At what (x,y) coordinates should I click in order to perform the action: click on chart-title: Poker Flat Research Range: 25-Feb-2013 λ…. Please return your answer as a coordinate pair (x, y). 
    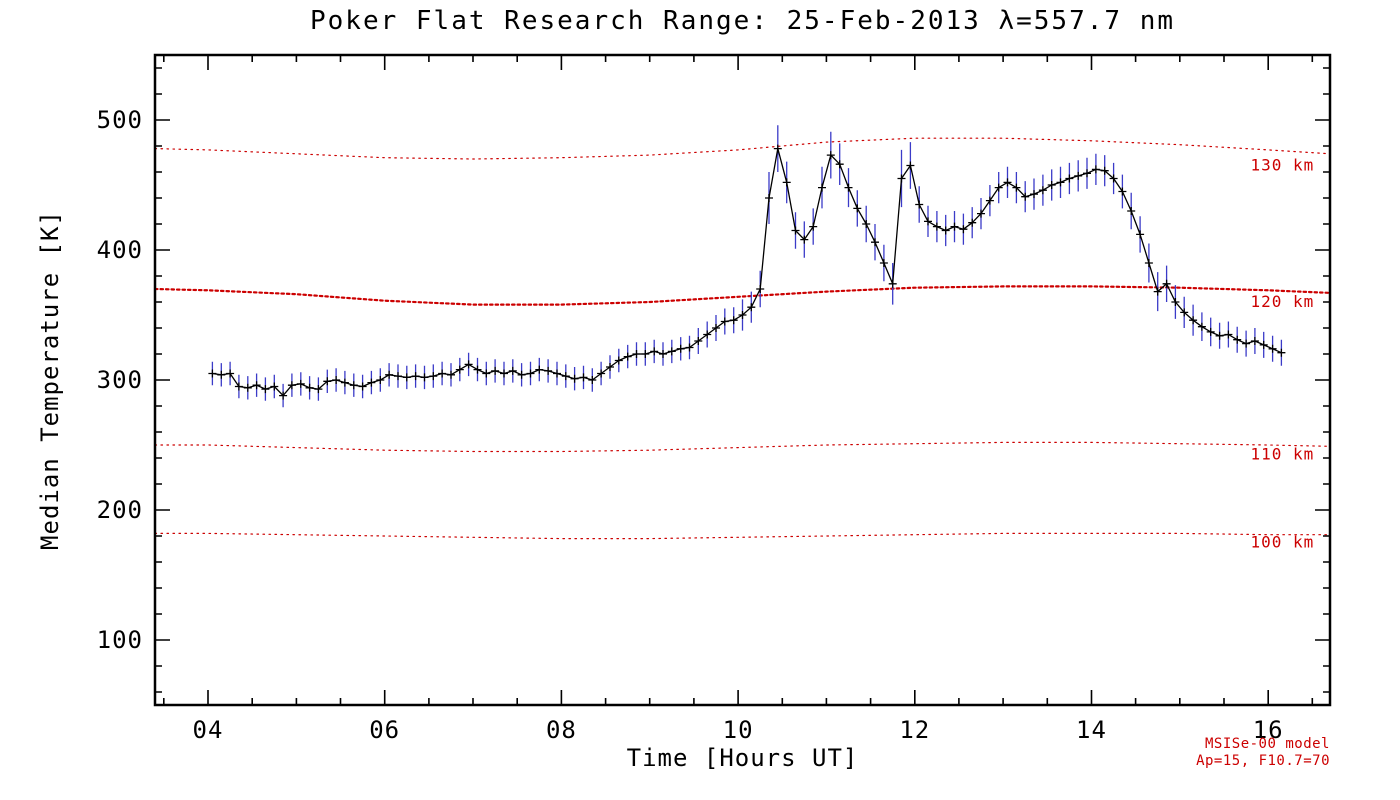
    Looking at the image, I should click on (742, 21).